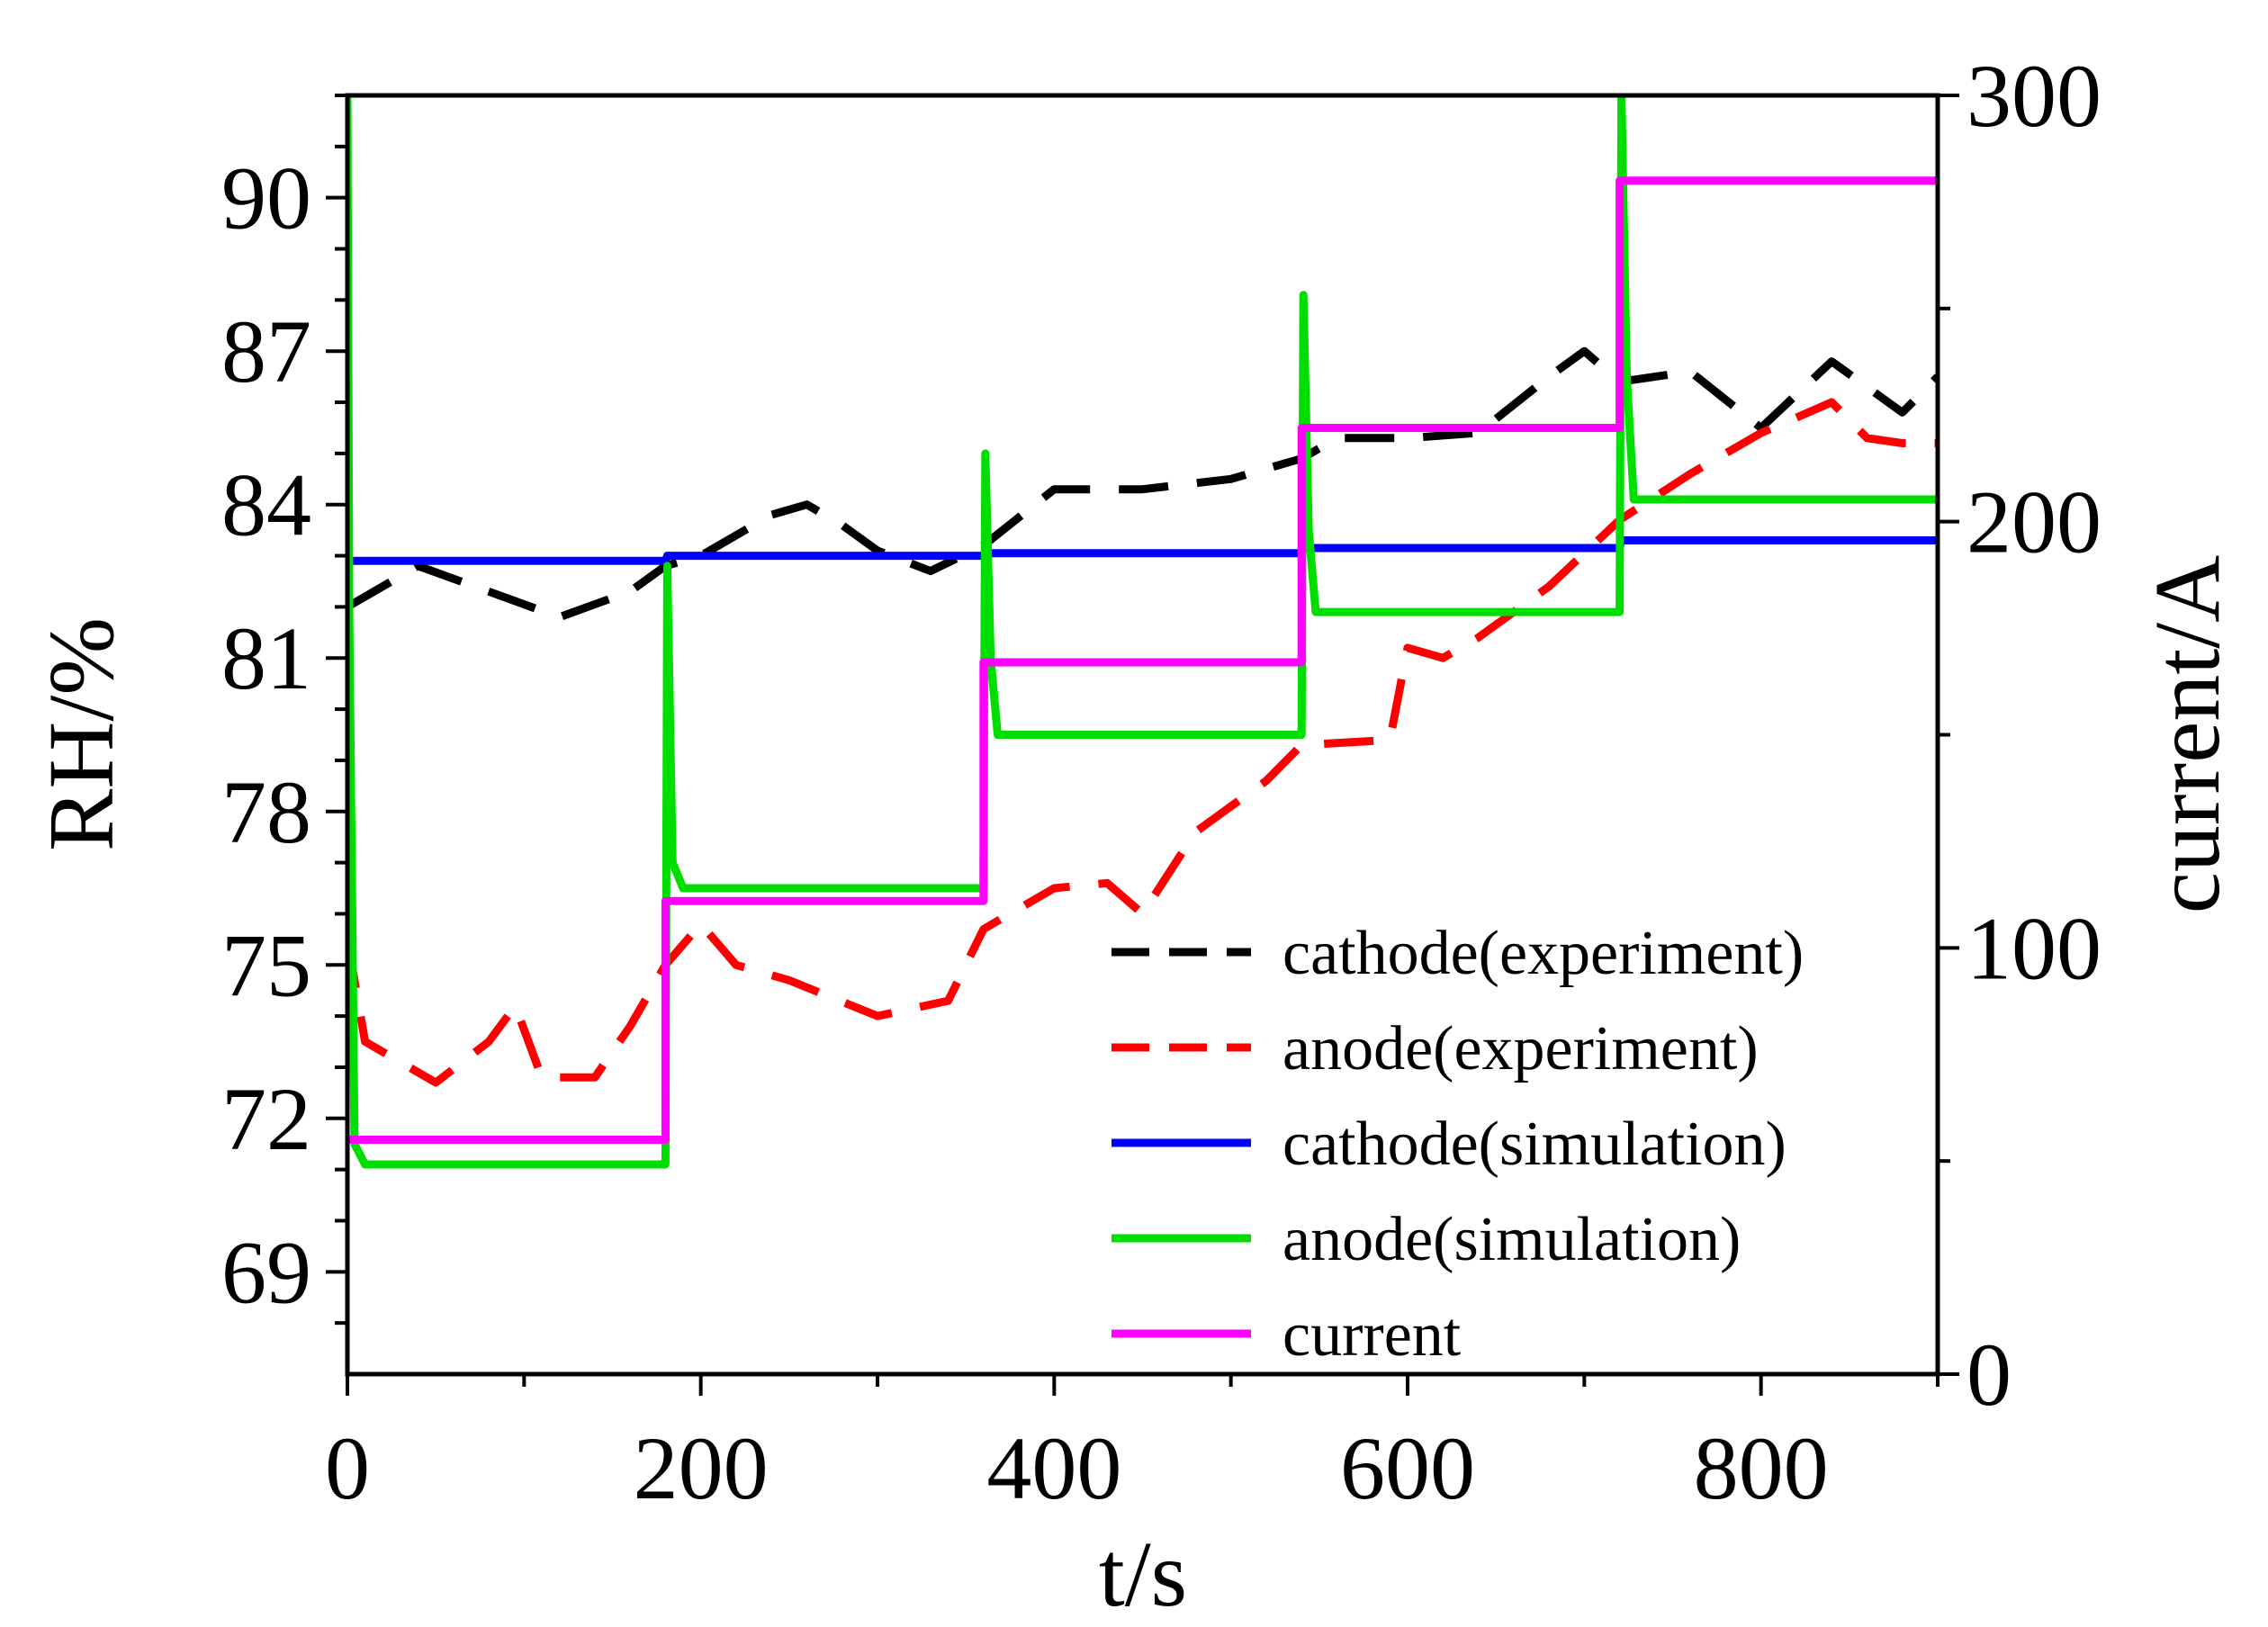 The image size is (2268, 1627). I want to click on legend-item-cathode-experiment: cathode(experiment), so click(1458, 953).